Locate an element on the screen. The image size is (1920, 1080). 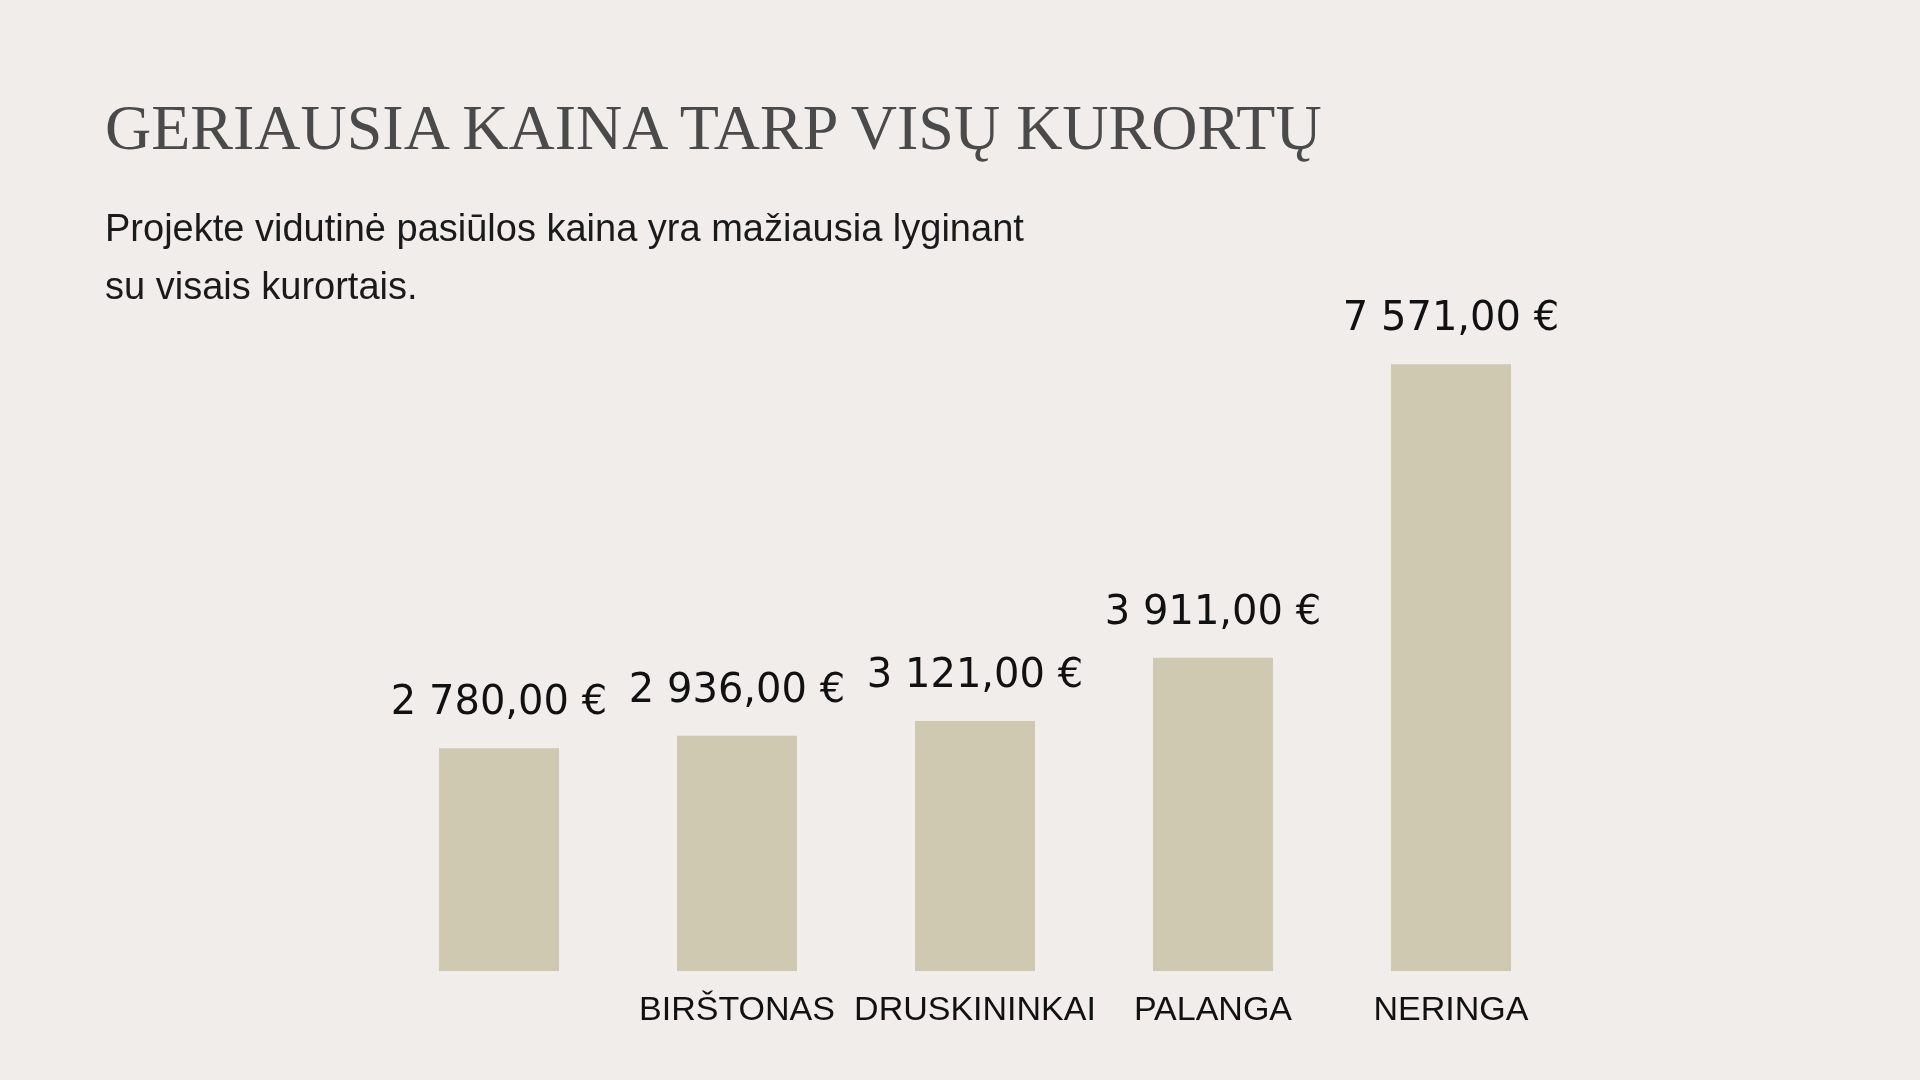
data-label: 2 780,00 € is located at coordinates (499, 700).